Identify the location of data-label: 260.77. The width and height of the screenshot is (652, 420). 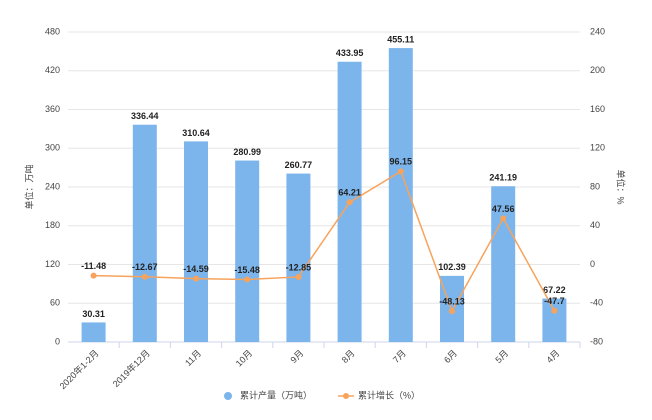
(299, 165).